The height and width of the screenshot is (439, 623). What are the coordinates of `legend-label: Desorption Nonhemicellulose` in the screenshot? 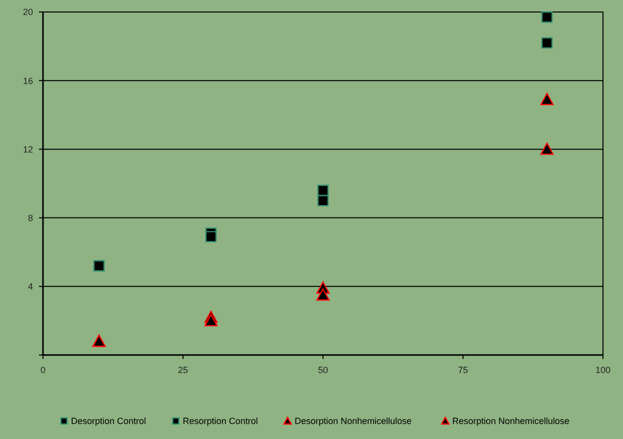 It's located at (353, 421).